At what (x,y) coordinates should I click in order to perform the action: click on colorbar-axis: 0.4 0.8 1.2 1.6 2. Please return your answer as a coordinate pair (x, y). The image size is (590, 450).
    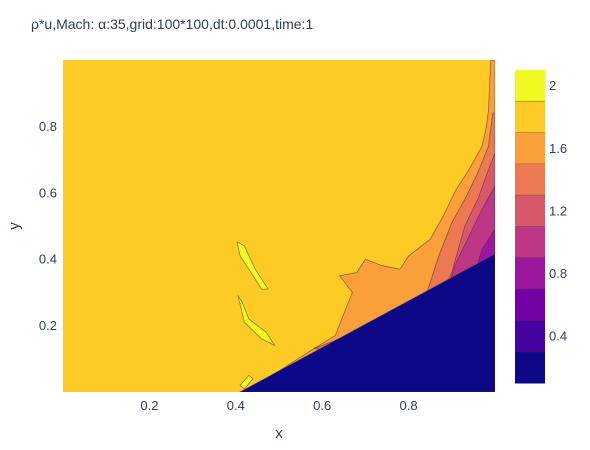
    Looking at the image, I should click on (558, 210).